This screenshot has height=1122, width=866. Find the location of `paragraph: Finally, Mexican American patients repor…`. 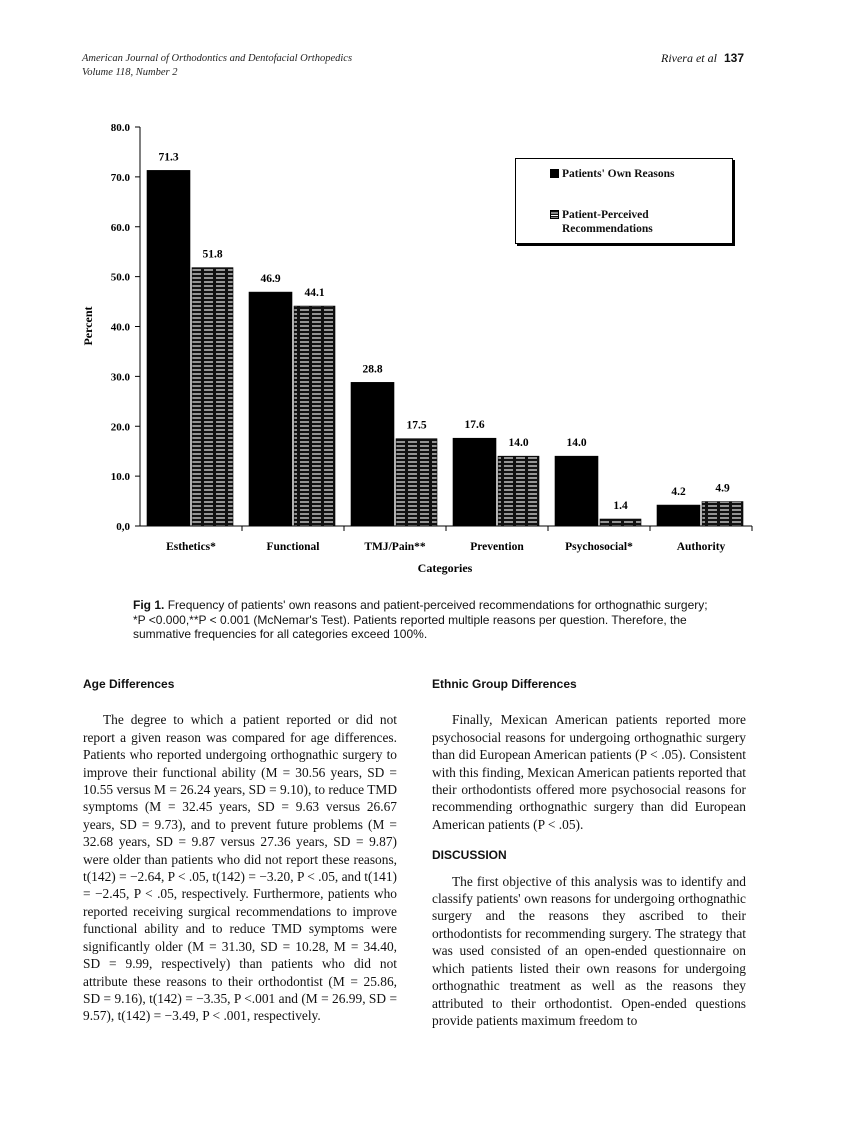

paragraph: Finally, Mexican American patients repor… is located at coordinates (589, 772).